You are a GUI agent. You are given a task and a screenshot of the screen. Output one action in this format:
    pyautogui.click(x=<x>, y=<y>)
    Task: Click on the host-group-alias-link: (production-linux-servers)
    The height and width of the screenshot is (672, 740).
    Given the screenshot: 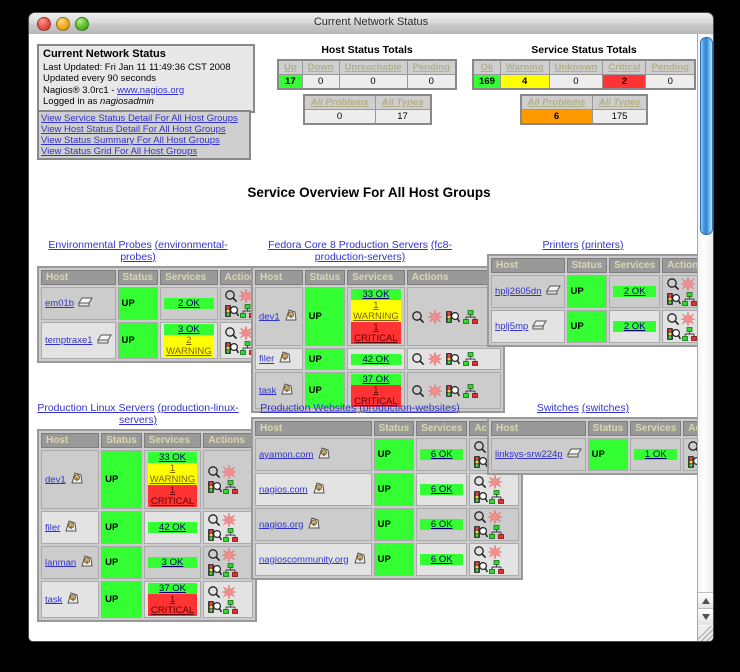 What is the action you would take?
    pyautogui.click(x=179, y=414)
    